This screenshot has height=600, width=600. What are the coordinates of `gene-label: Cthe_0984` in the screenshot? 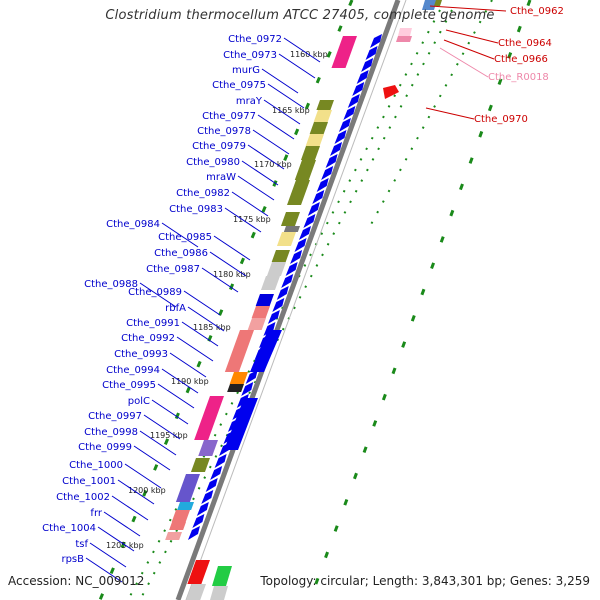 It's located at (133, 224).